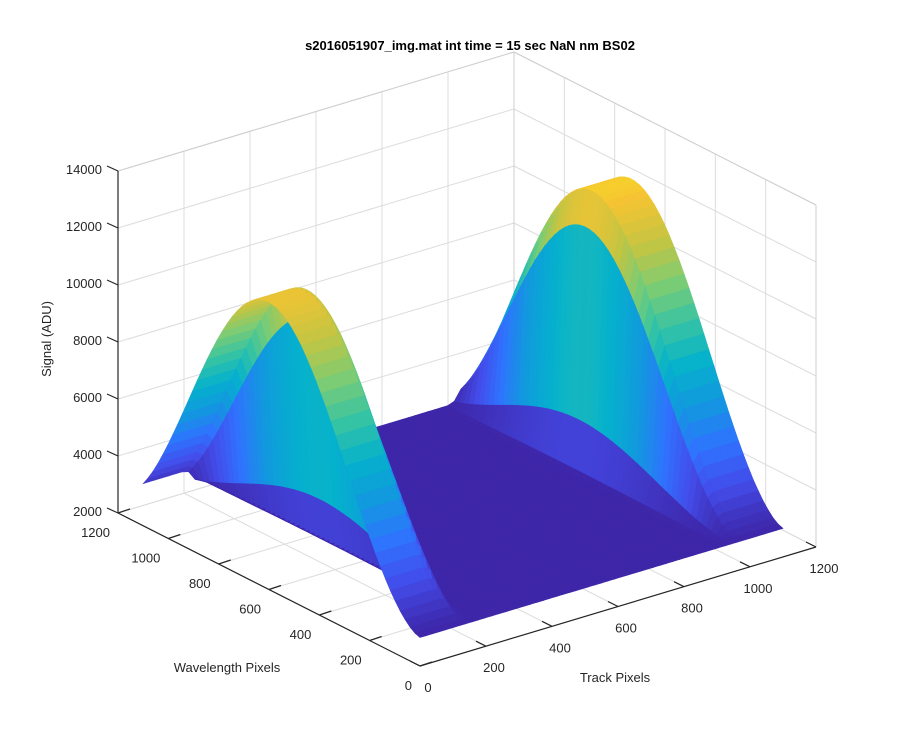 This screenshot has height=750, width=900. What do you see at coordinates (301, 634) in the screenshot?
I see `wavelength-tick-label: 400` at bounding box center [301, 634].